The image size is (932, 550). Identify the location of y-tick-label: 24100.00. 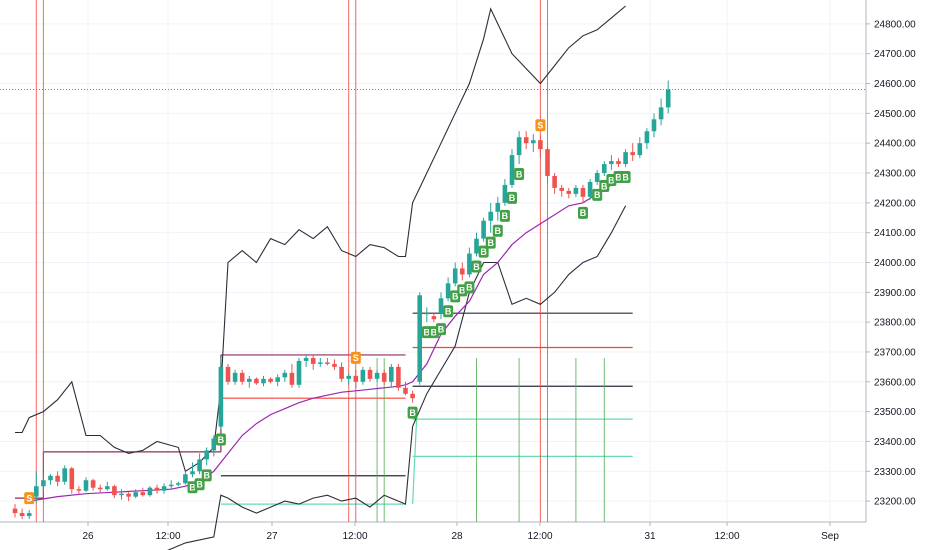
(895, 233).